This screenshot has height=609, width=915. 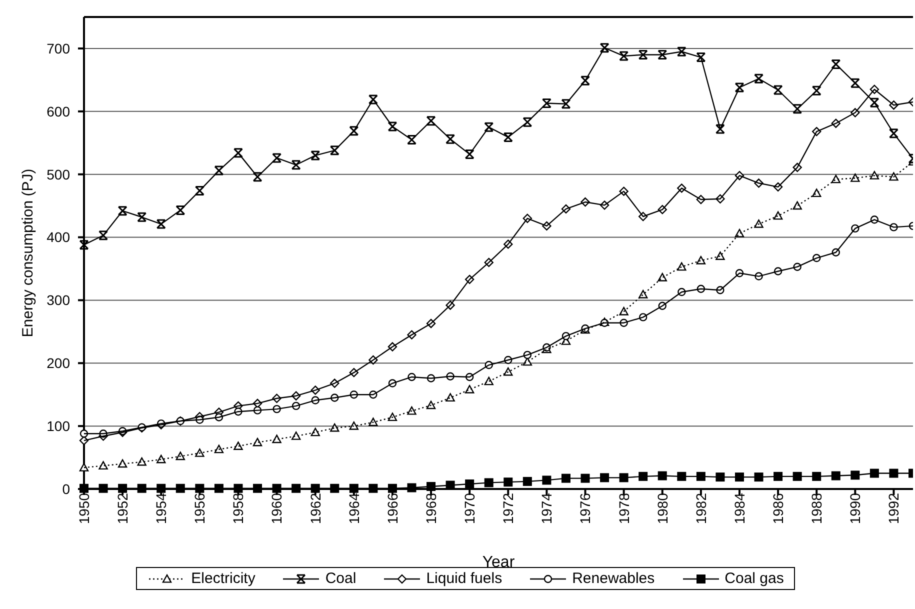 What do you see at coordinates (58, 48) in the screenshot?
I see `y-tick-label: 700` at bounding box center [58, 48].